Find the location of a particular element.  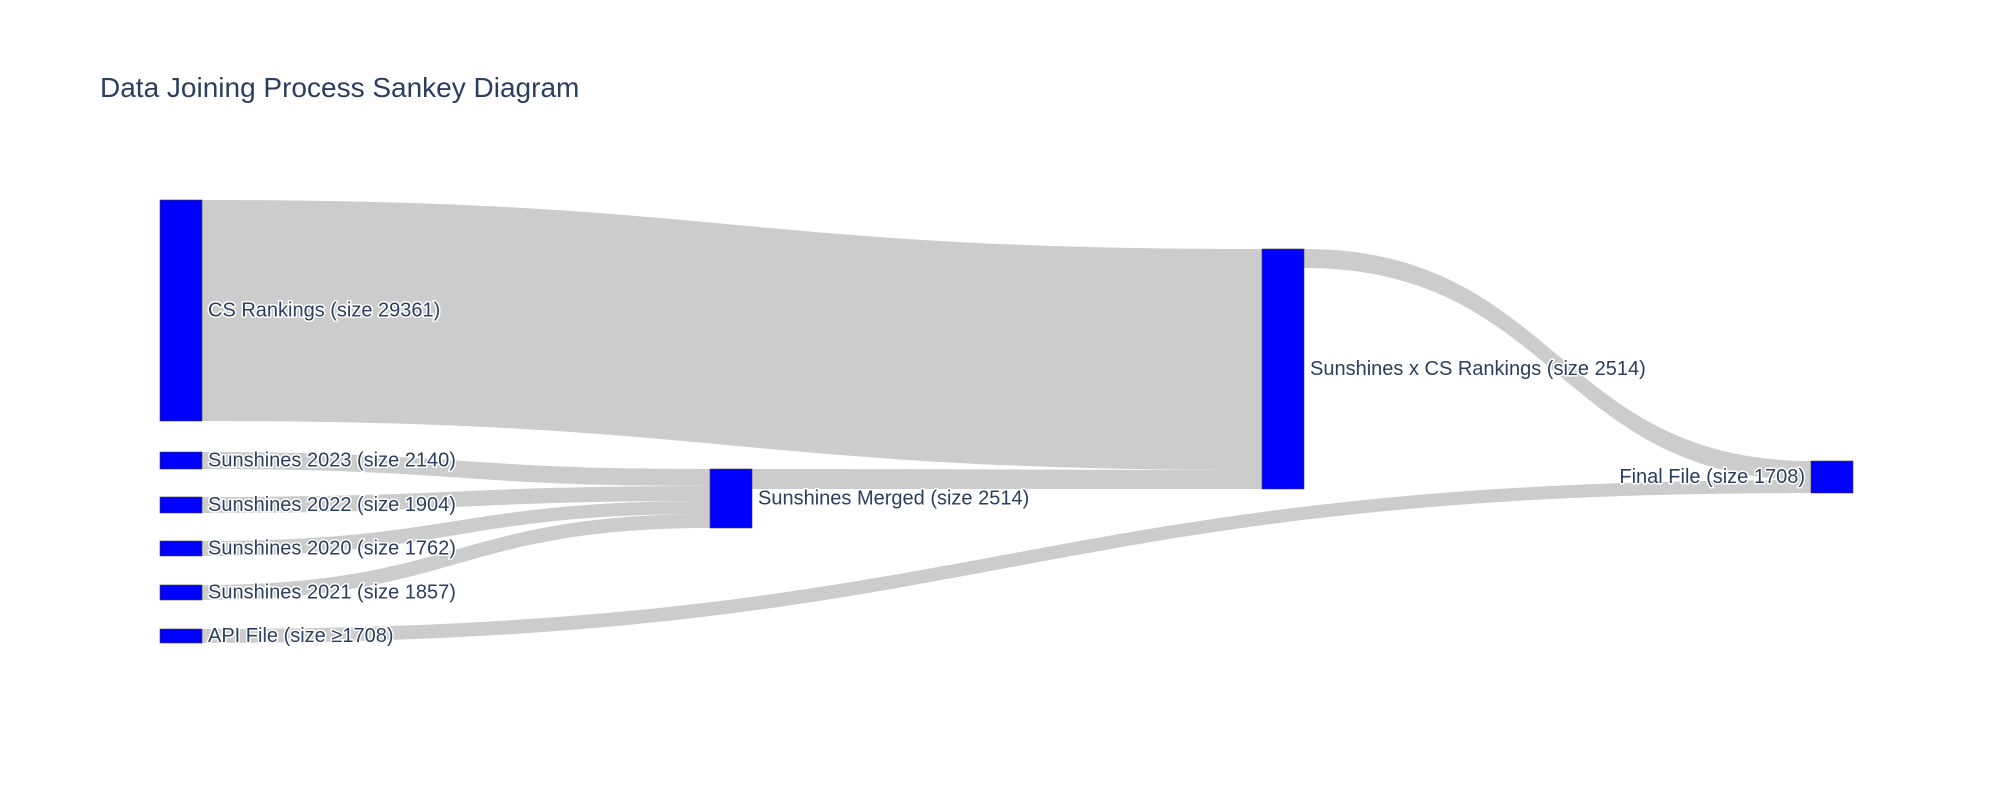

link-s2022-to-merged is located at coordinates (456, 499).